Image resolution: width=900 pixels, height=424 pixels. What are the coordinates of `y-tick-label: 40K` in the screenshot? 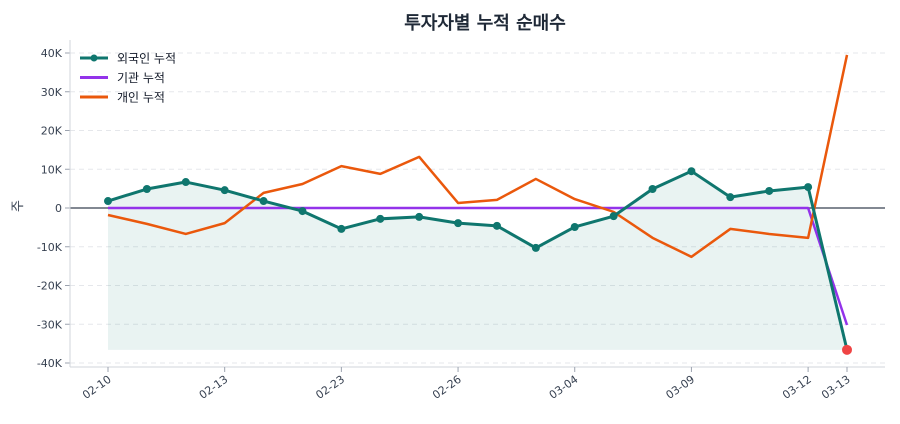 It's located at (52, 53).